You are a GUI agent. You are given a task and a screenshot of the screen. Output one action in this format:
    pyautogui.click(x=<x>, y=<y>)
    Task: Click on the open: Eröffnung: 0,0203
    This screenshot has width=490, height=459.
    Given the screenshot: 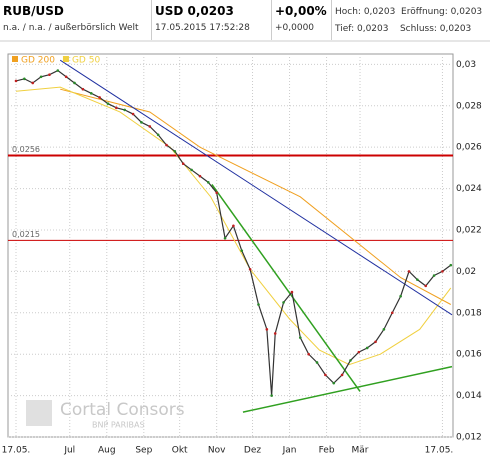 What is the action you would take?
    pyautogui.click(x=442, y=12)
    